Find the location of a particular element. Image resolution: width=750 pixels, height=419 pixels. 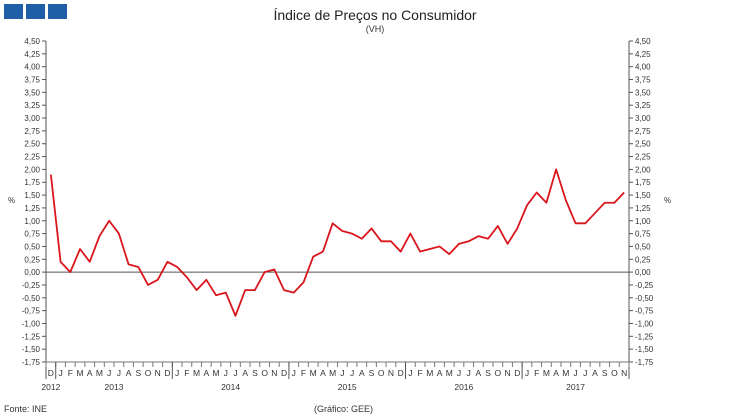

y-tick-label-right: -0,75 is located at coordinates (644, 311).